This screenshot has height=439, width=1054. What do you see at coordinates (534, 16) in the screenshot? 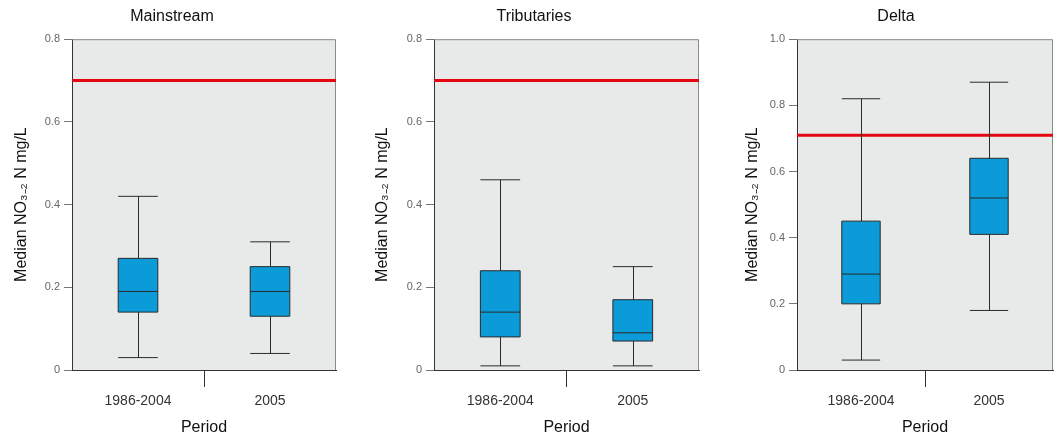
I see `chart-title: Tributaries` at bounding box center [534, 16].